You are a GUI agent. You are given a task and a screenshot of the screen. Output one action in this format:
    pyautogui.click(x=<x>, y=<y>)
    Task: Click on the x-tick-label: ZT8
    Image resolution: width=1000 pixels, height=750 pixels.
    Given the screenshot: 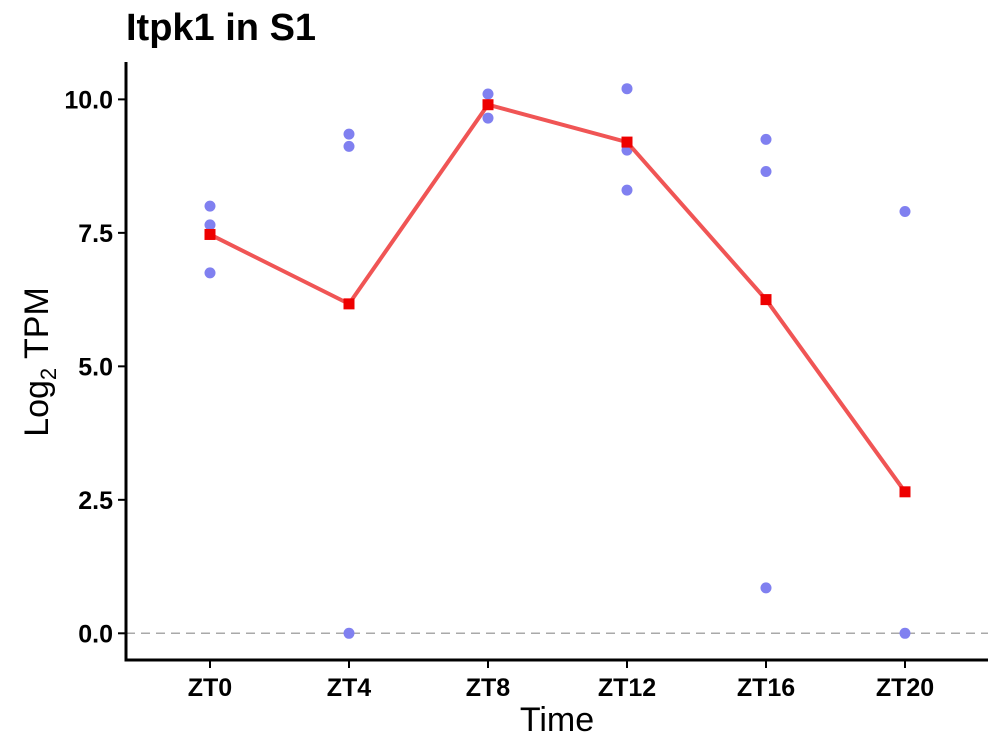 What is the action you would take?
    pyautogui.click(x=488, y=688)
    